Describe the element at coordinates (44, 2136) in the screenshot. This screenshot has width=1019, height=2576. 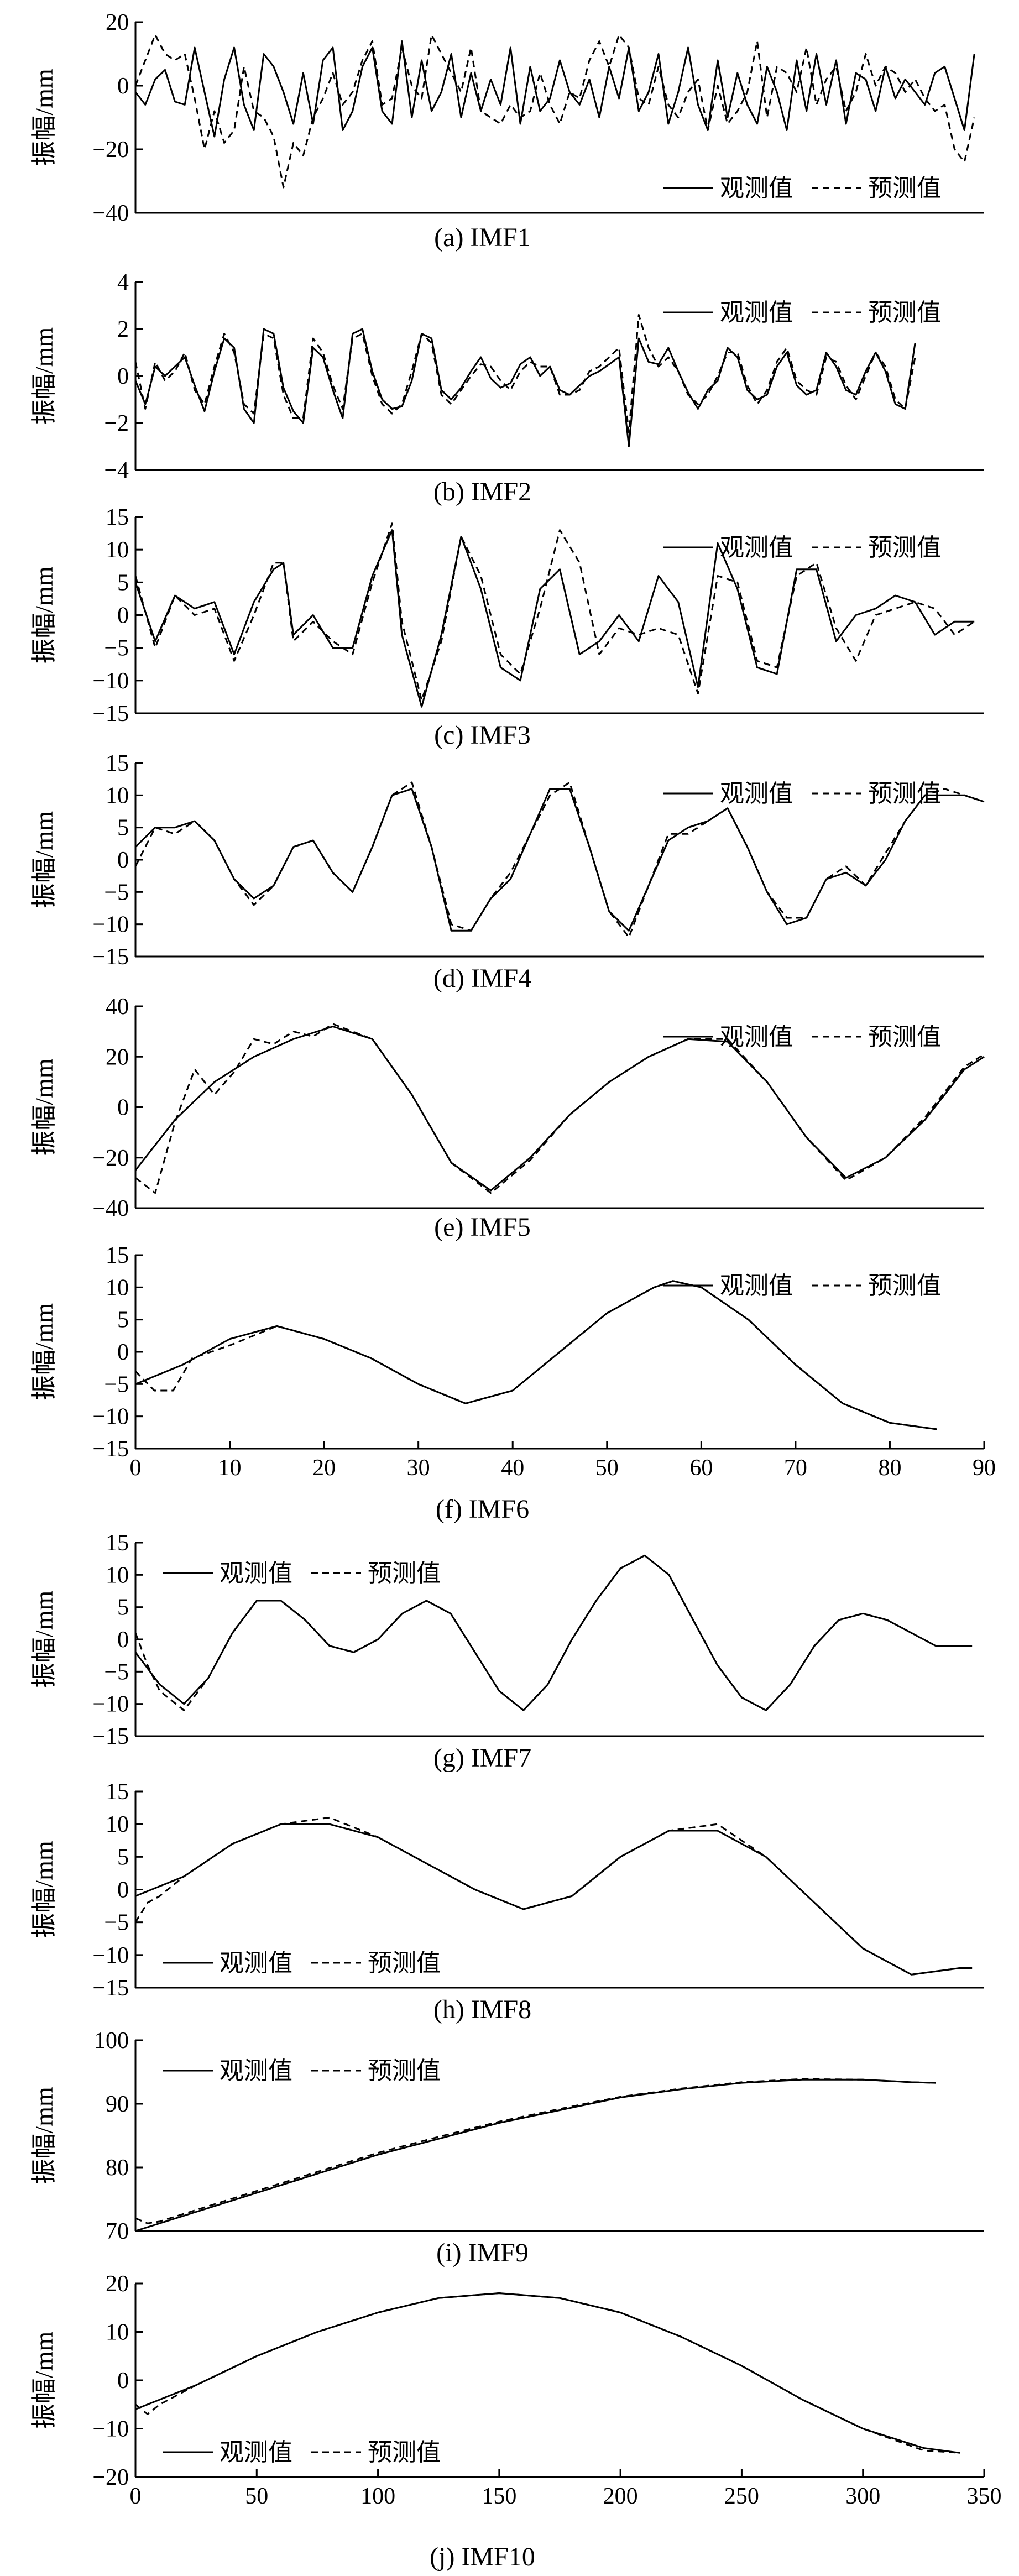
I see `imf9-ylabel: 振幅/mm` at that location.